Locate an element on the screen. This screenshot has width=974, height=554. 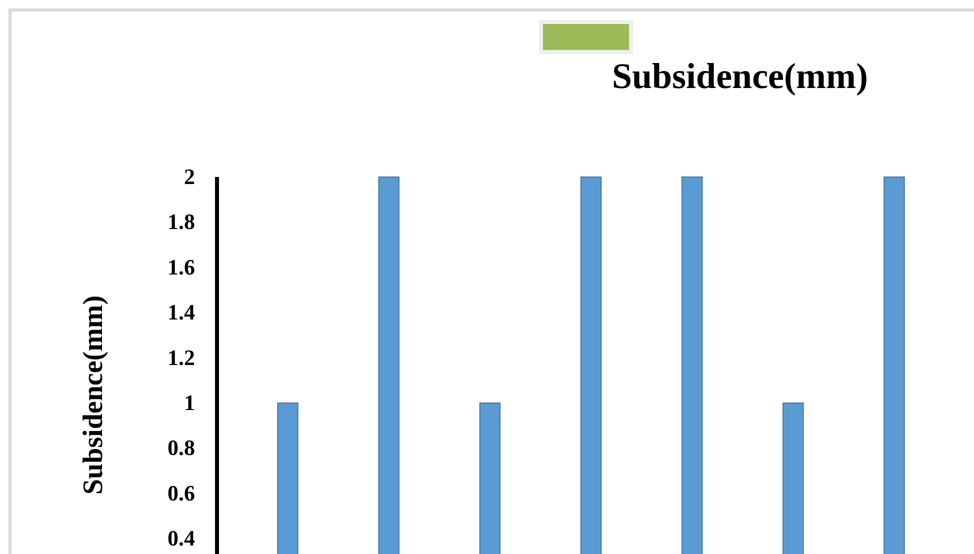
y-tick-label: 0.8 is located at coordinates (181, 447).